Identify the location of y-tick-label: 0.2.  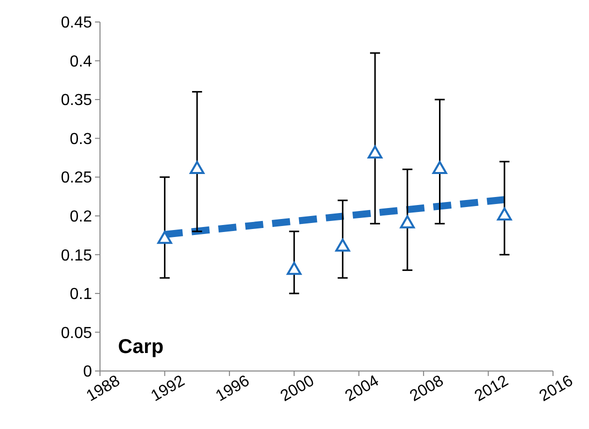
(81, 217).